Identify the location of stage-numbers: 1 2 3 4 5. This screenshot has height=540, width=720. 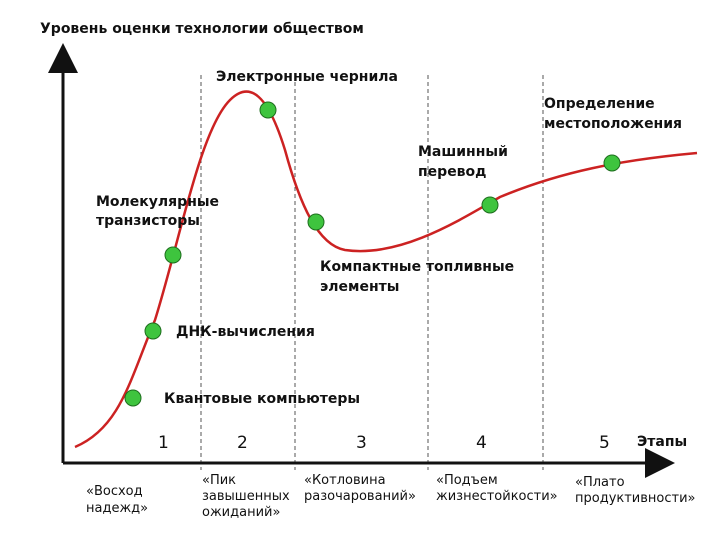
(384, 443).